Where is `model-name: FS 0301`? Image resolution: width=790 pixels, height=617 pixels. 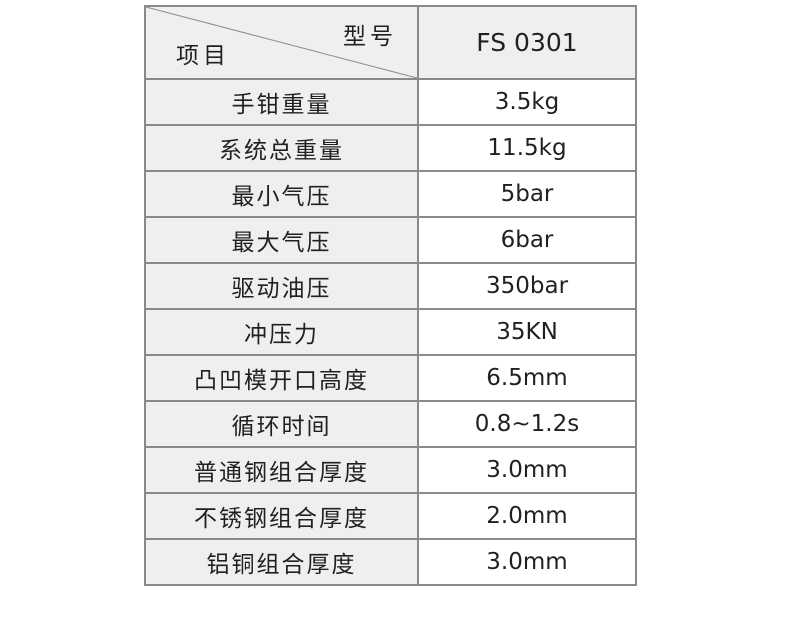
model-name: FS 0301 is located at coordinates (527, 42).